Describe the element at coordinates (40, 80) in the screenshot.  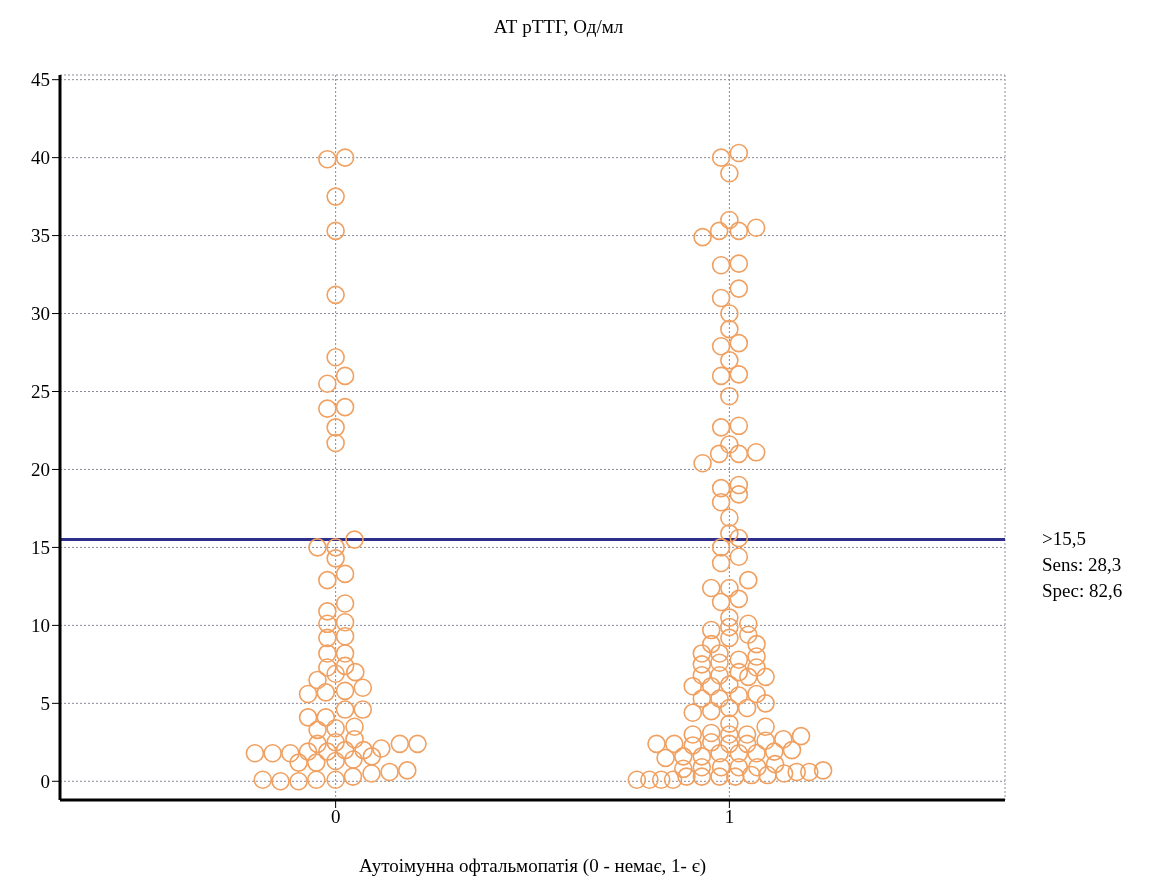
I see `y-tick-label: 45` at that location.